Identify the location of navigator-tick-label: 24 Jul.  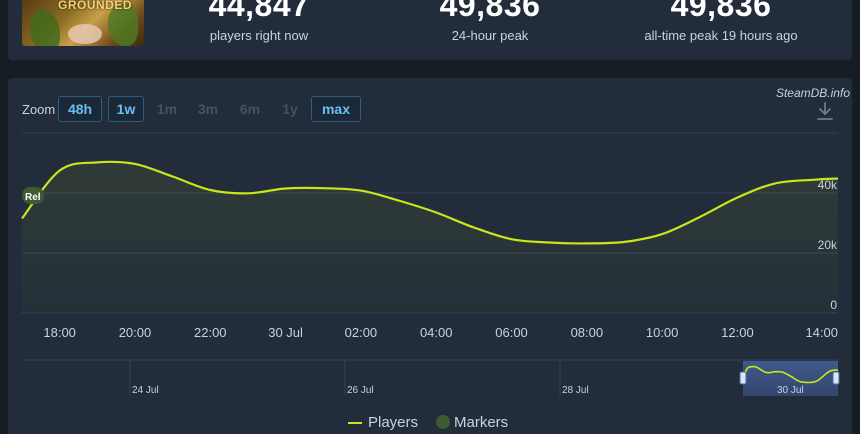
(145, 390).